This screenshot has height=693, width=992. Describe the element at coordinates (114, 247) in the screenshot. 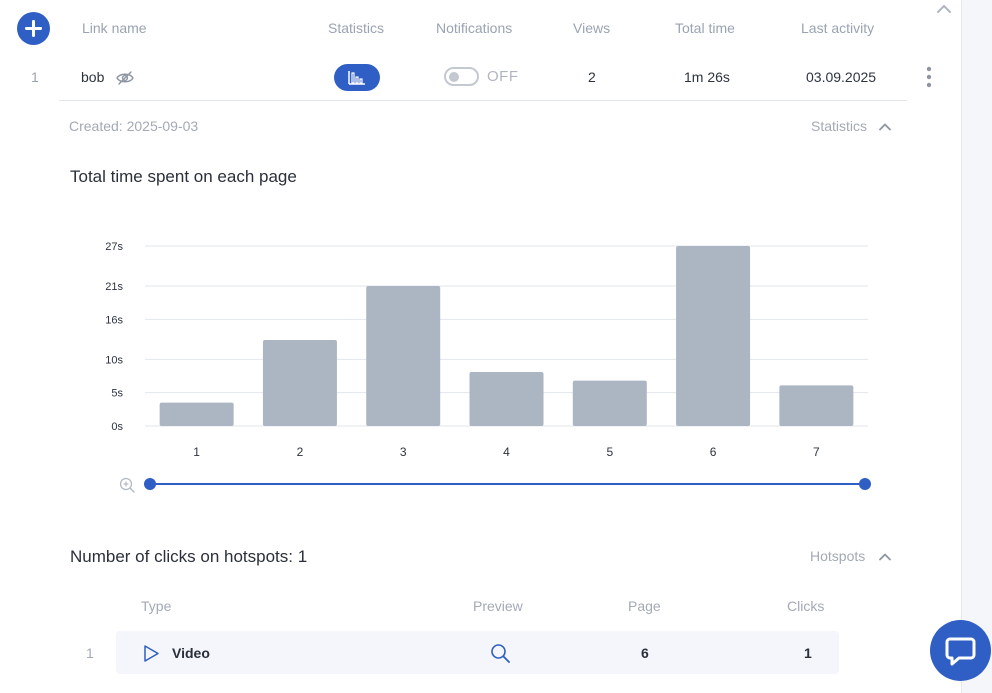

I see `y-tick-label: 27s` at that location.